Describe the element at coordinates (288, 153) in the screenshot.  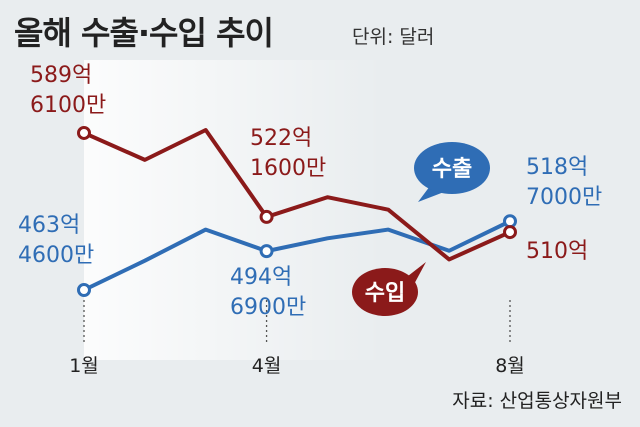
I see `data-label: 522억 1600만` at that location.